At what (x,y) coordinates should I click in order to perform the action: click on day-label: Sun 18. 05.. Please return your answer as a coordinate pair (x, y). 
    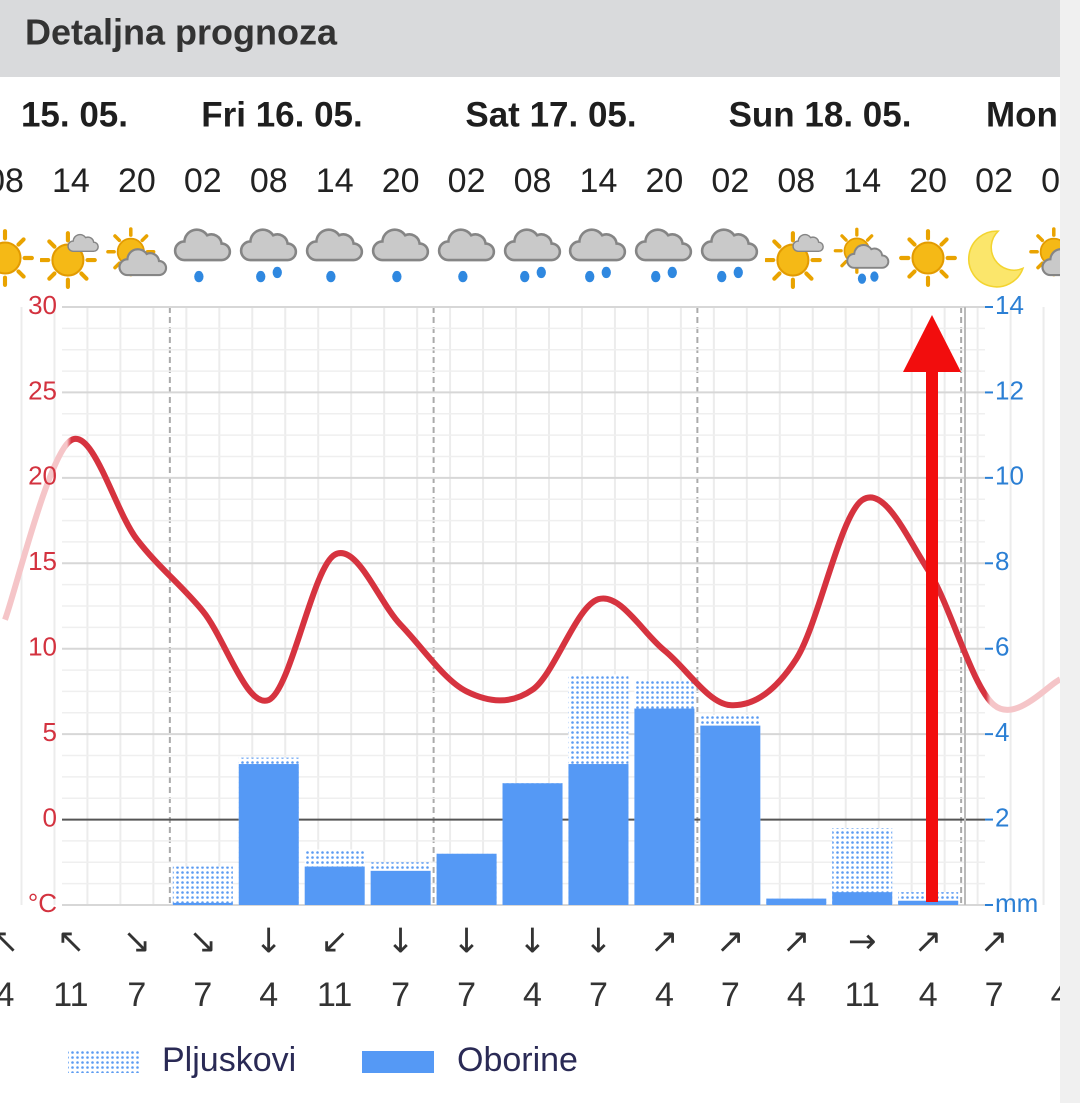
    Looking at the image, I should click on (820, 114).